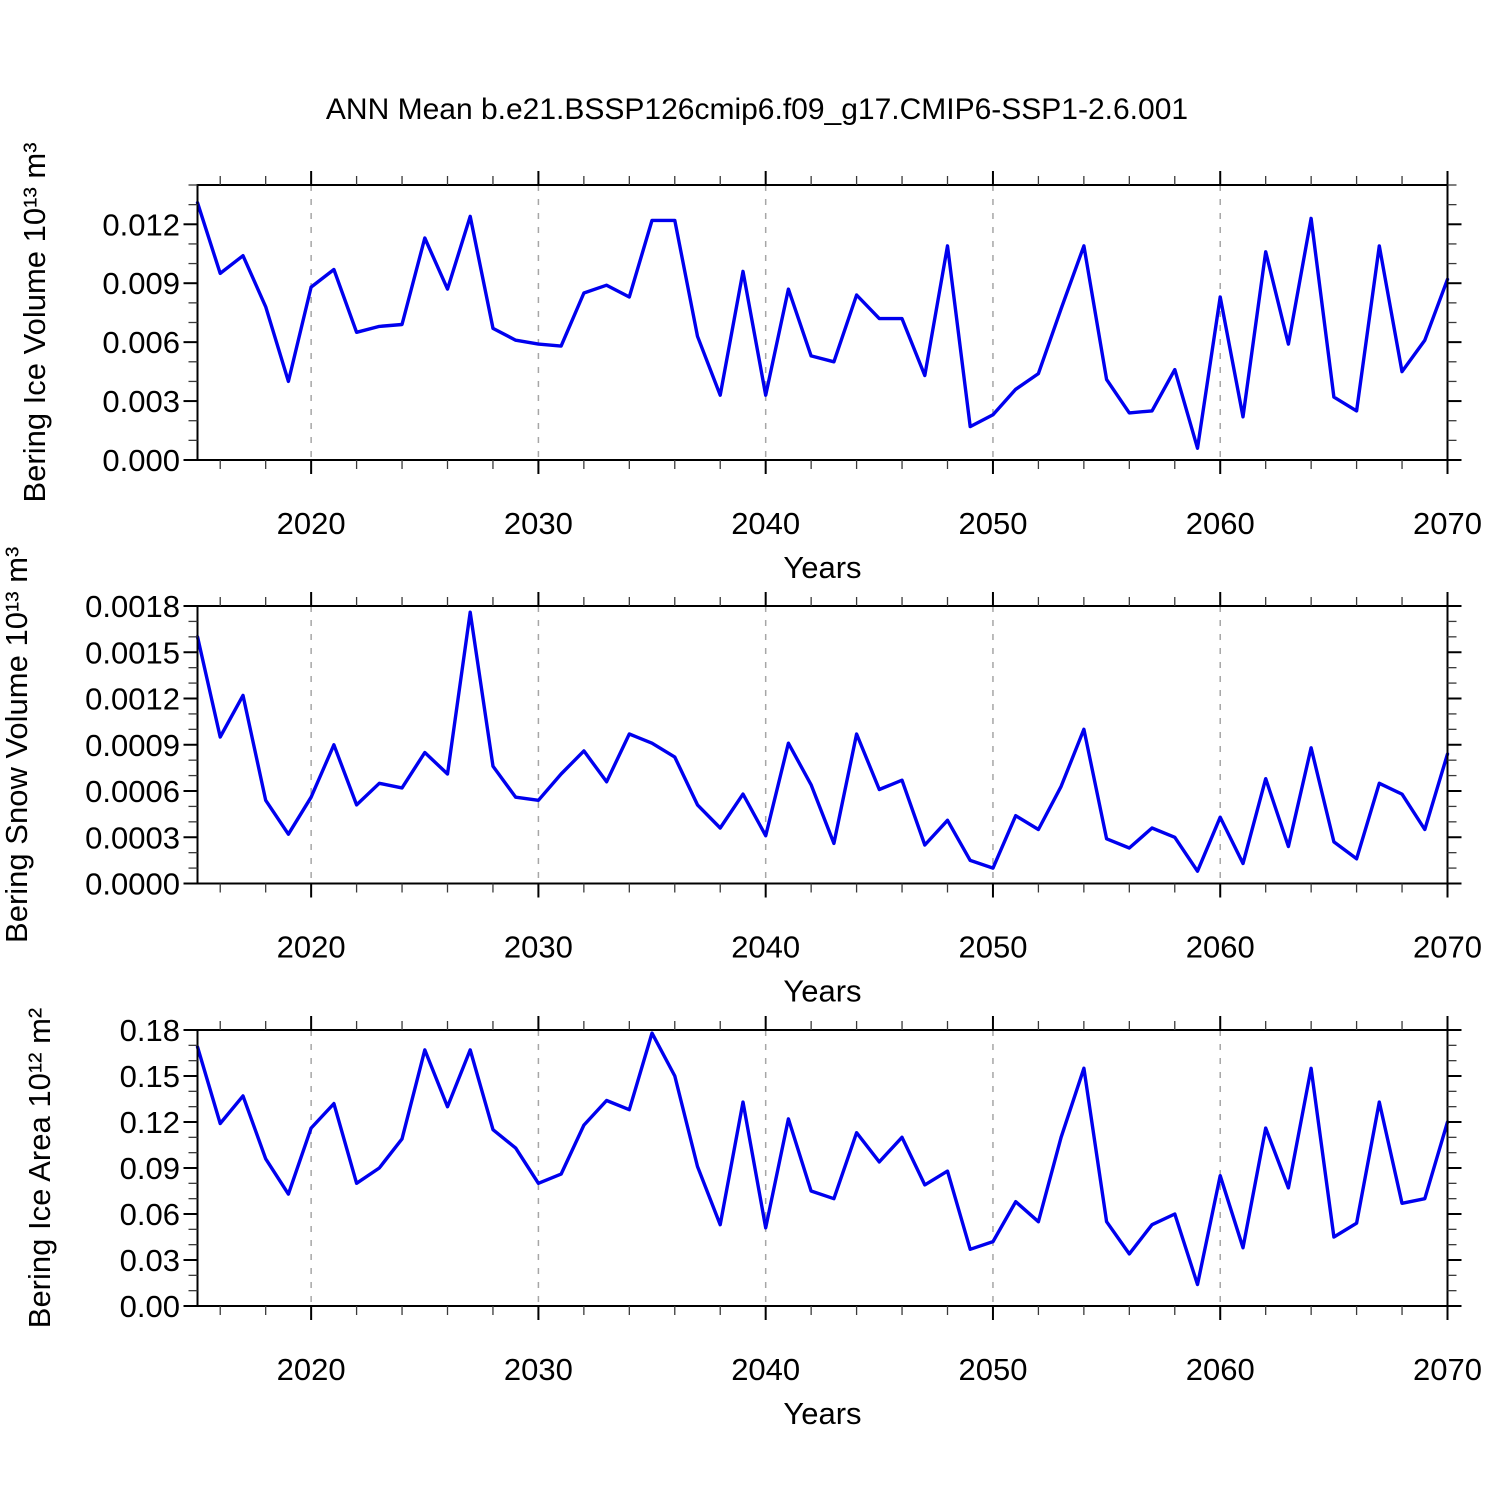 The width and height of the screenshot is (1500, 1500). What do you see at coordinates (141, 401) in the screenshot?
I see `y-tick-label: 0.003` at bounding box center [141, 401].